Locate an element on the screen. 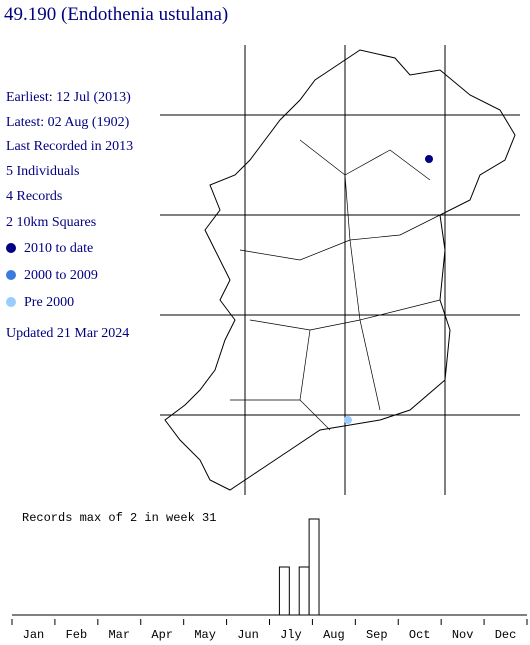 This screenshot has height=645, width=530. x-tick-label: Feb is located at coordinates (77, 635).